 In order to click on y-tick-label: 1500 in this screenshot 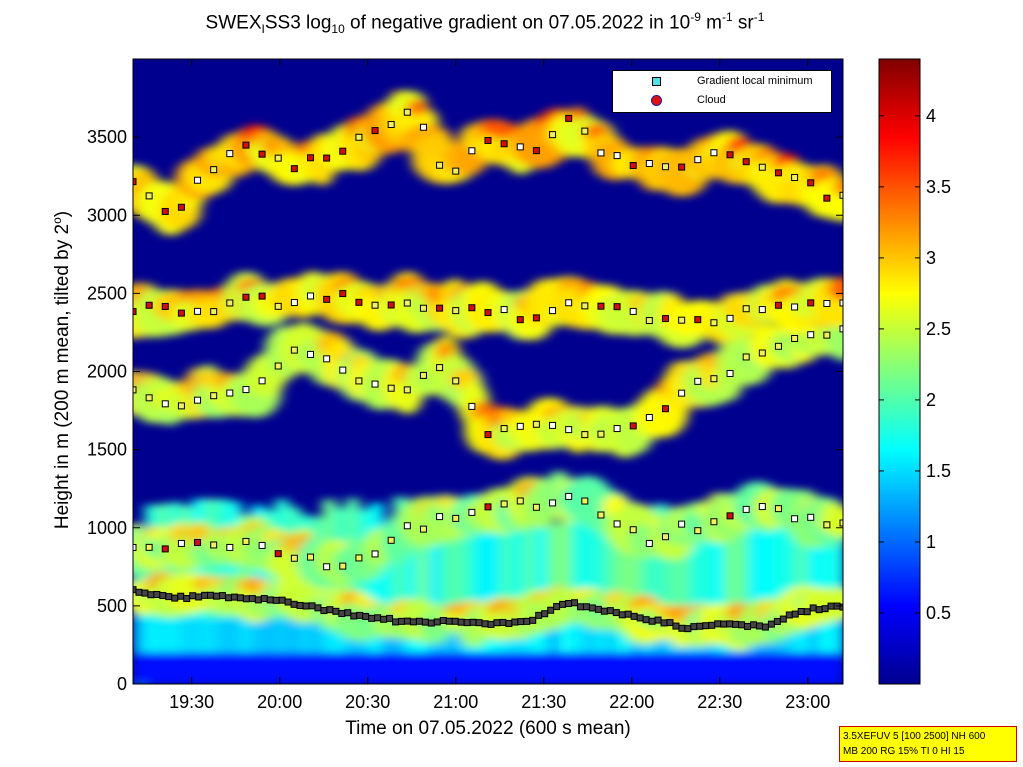, I will do `click(107, 450)`.